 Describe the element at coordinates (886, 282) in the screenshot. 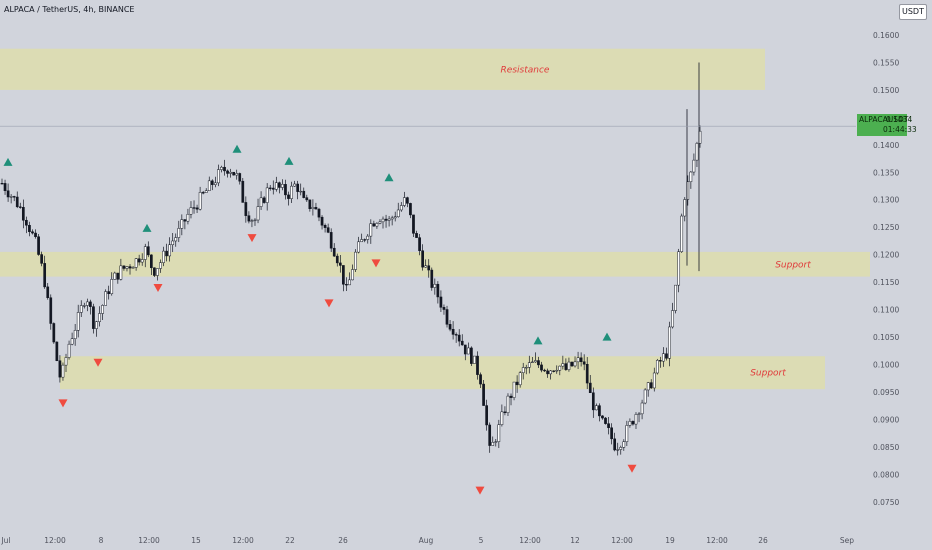

I see `price-tick-label: 0.1150` at that location.